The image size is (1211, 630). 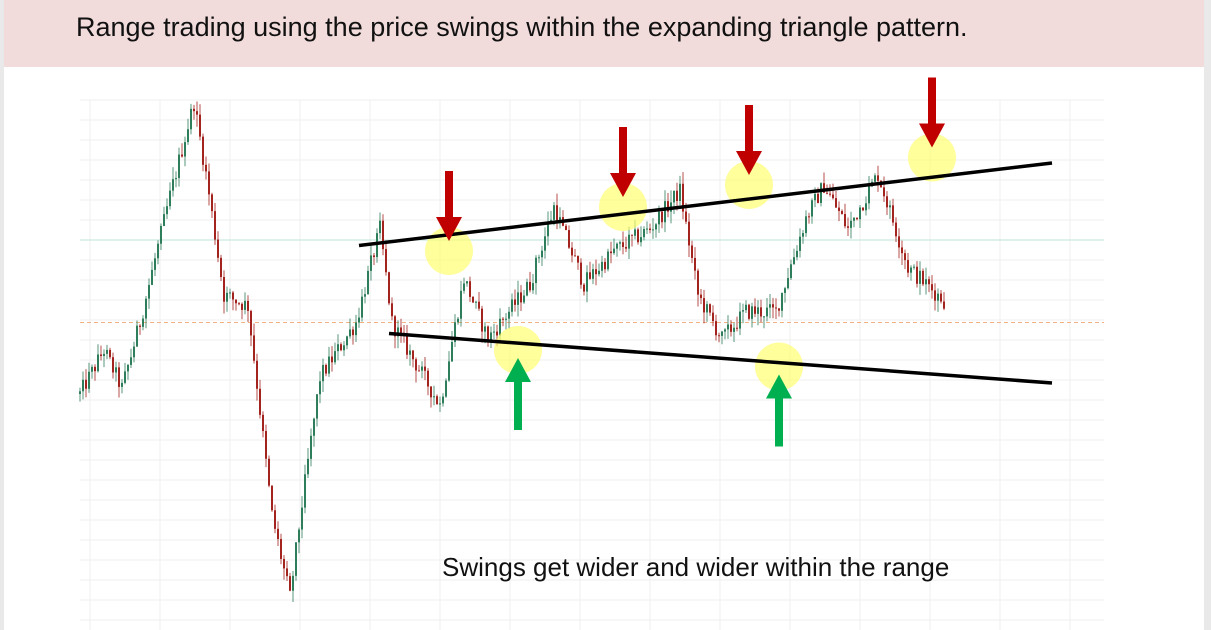 What do you see at coordinates (779, 366) in the screenshot?
I see `swing-low-highlight` at bounding box center [779, 366].